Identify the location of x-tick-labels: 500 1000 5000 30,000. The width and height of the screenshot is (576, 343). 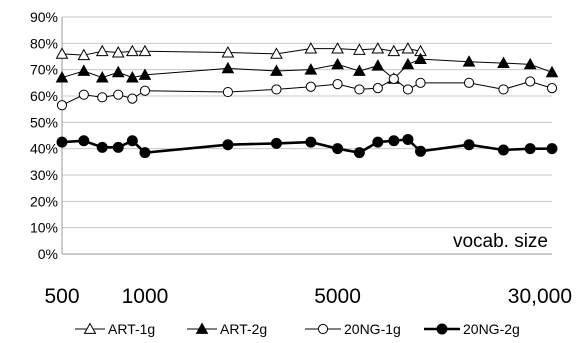
(308, 296).